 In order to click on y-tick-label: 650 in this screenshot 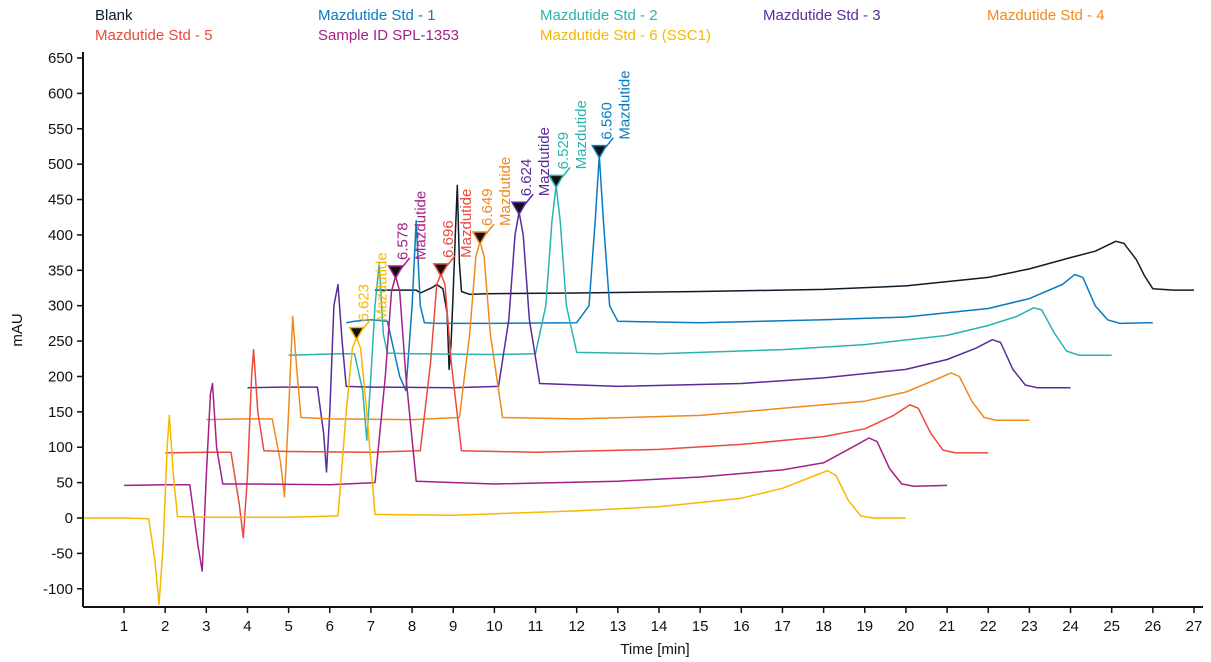, I will do `click(60, 58)`.